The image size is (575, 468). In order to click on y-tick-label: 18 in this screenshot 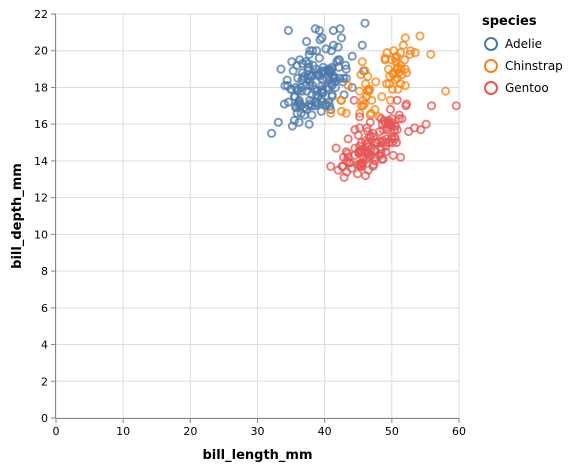, I will do `click(41, 87)`.